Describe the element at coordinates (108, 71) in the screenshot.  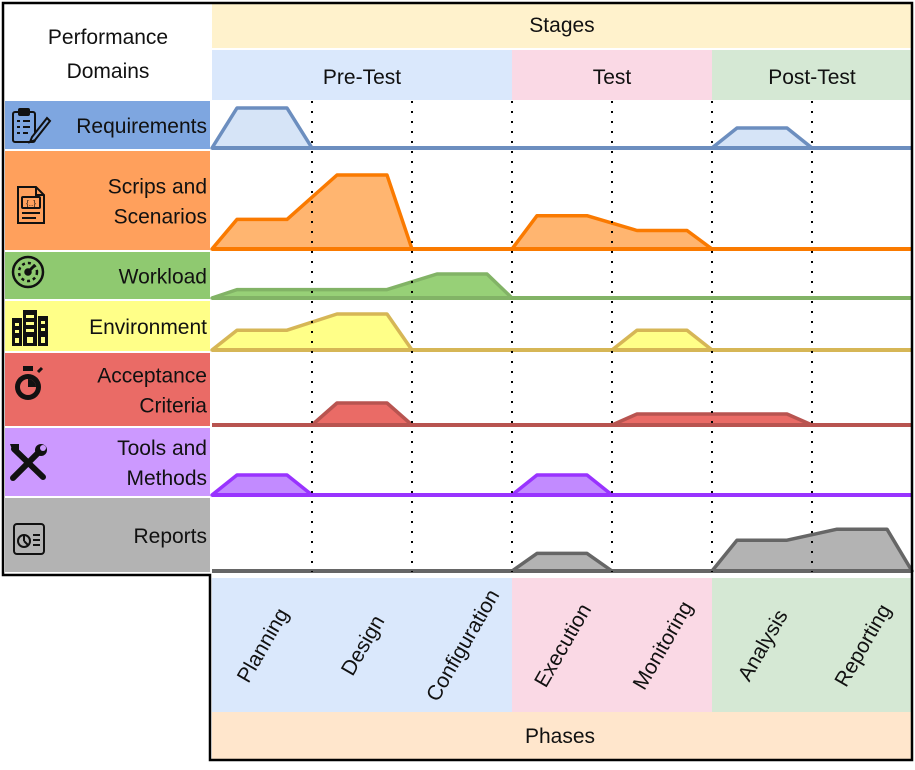
I see `domains-header-line2: Domains` at that location.